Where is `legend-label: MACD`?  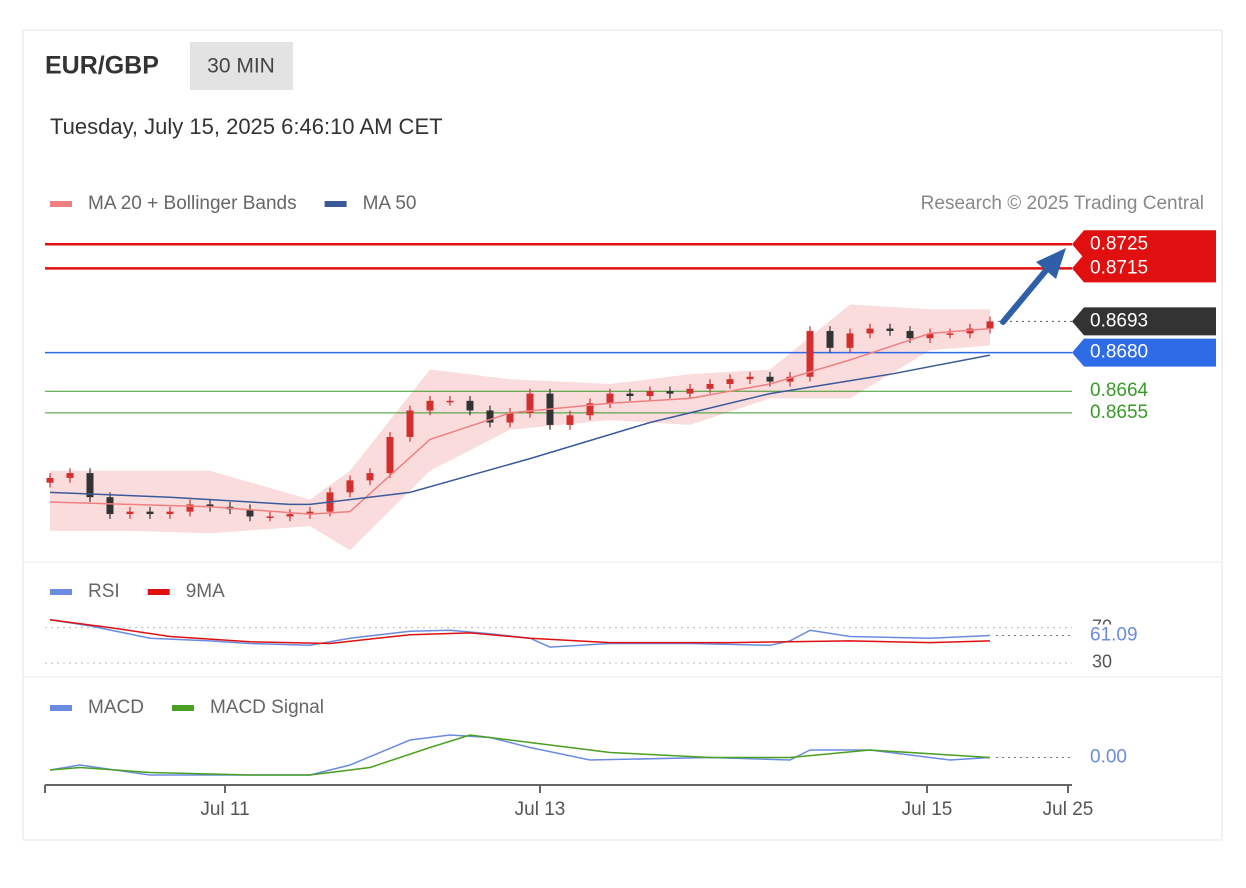
legend-label: MACD is located at coordinates (116, 707).